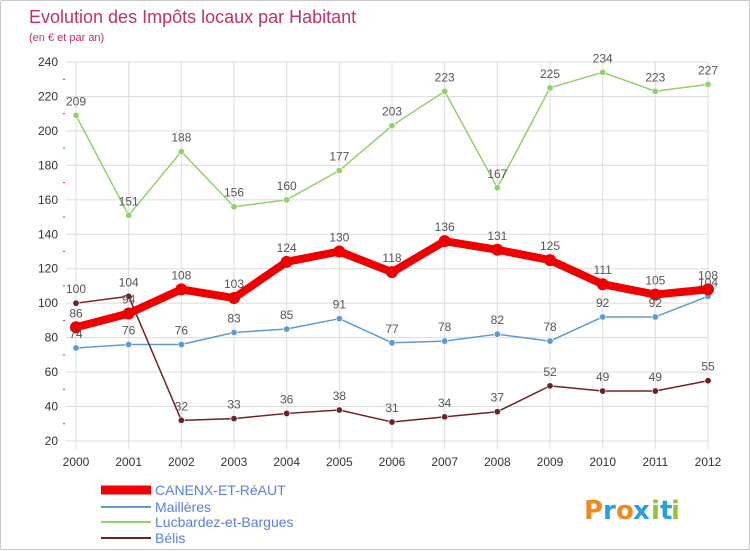 This screenshot has width=750, height=551. What do you see at coordinates (52, 407) in the screenshot?
I see `y-tick-label: 40` at bounding box center [52, 407].